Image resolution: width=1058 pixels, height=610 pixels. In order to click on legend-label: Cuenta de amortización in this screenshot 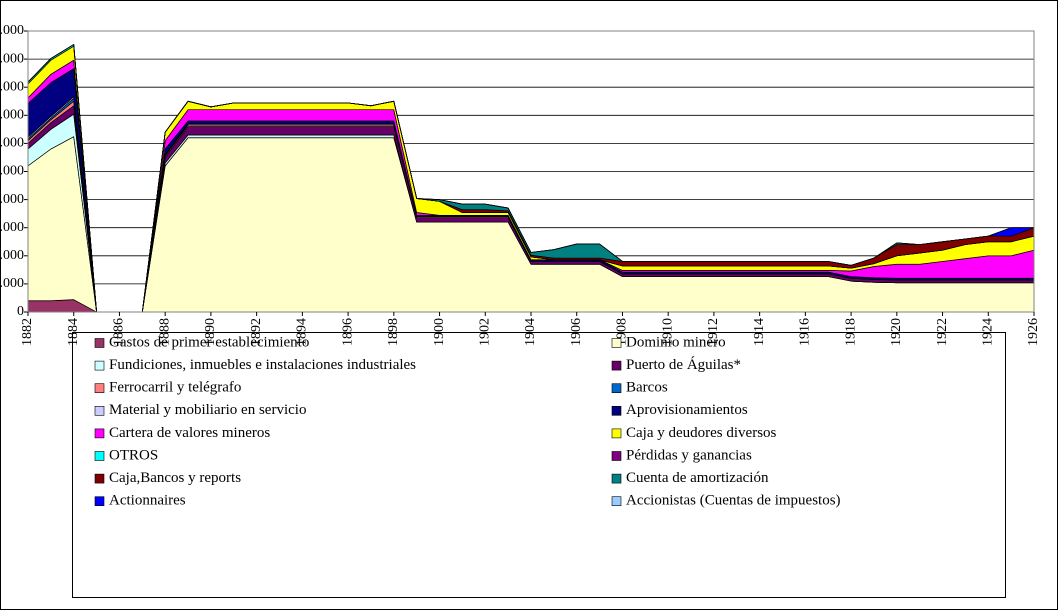, I will do `click(697, 478)`.